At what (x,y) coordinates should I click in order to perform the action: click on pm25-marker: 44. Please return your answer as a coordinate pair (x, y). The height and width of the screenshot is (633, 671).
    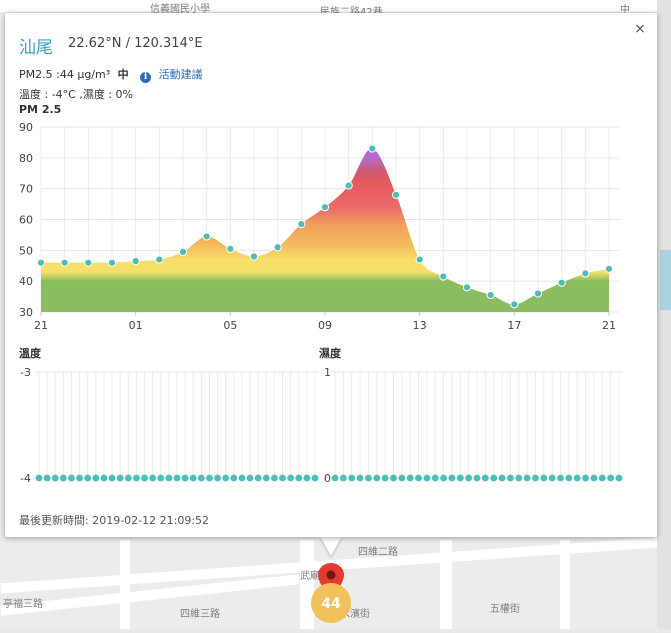
    Looking at the image, I should click on (331, 603).